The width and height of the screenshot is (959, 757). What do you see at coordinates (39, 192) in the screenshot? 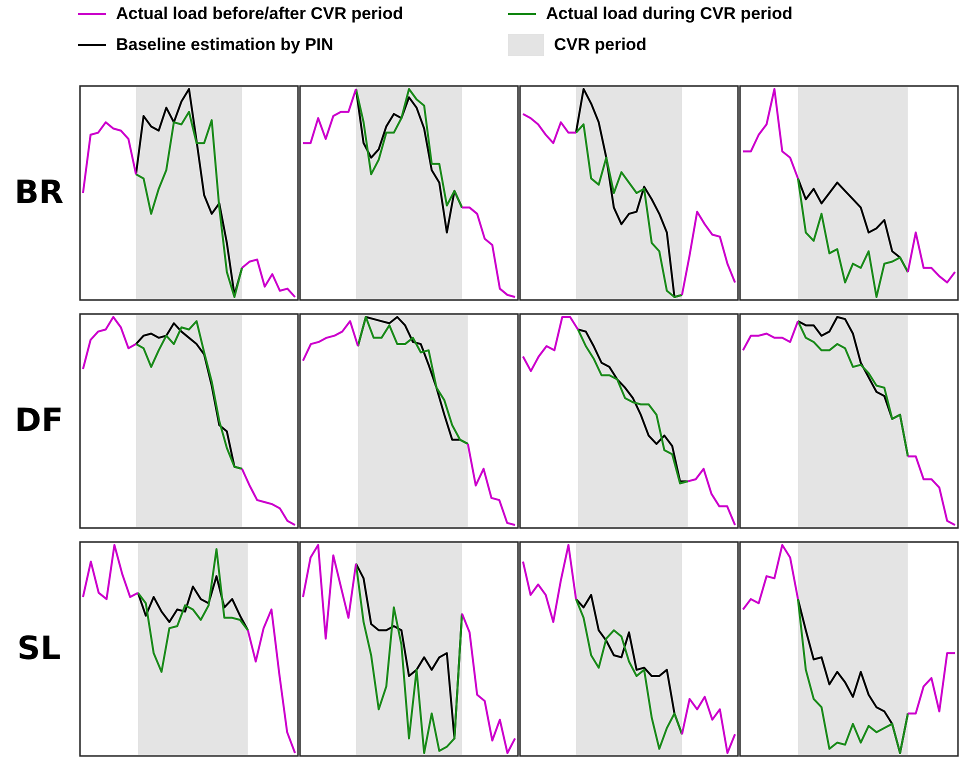
I see `y-axis-title: BR` at bounding box center [39, 192].